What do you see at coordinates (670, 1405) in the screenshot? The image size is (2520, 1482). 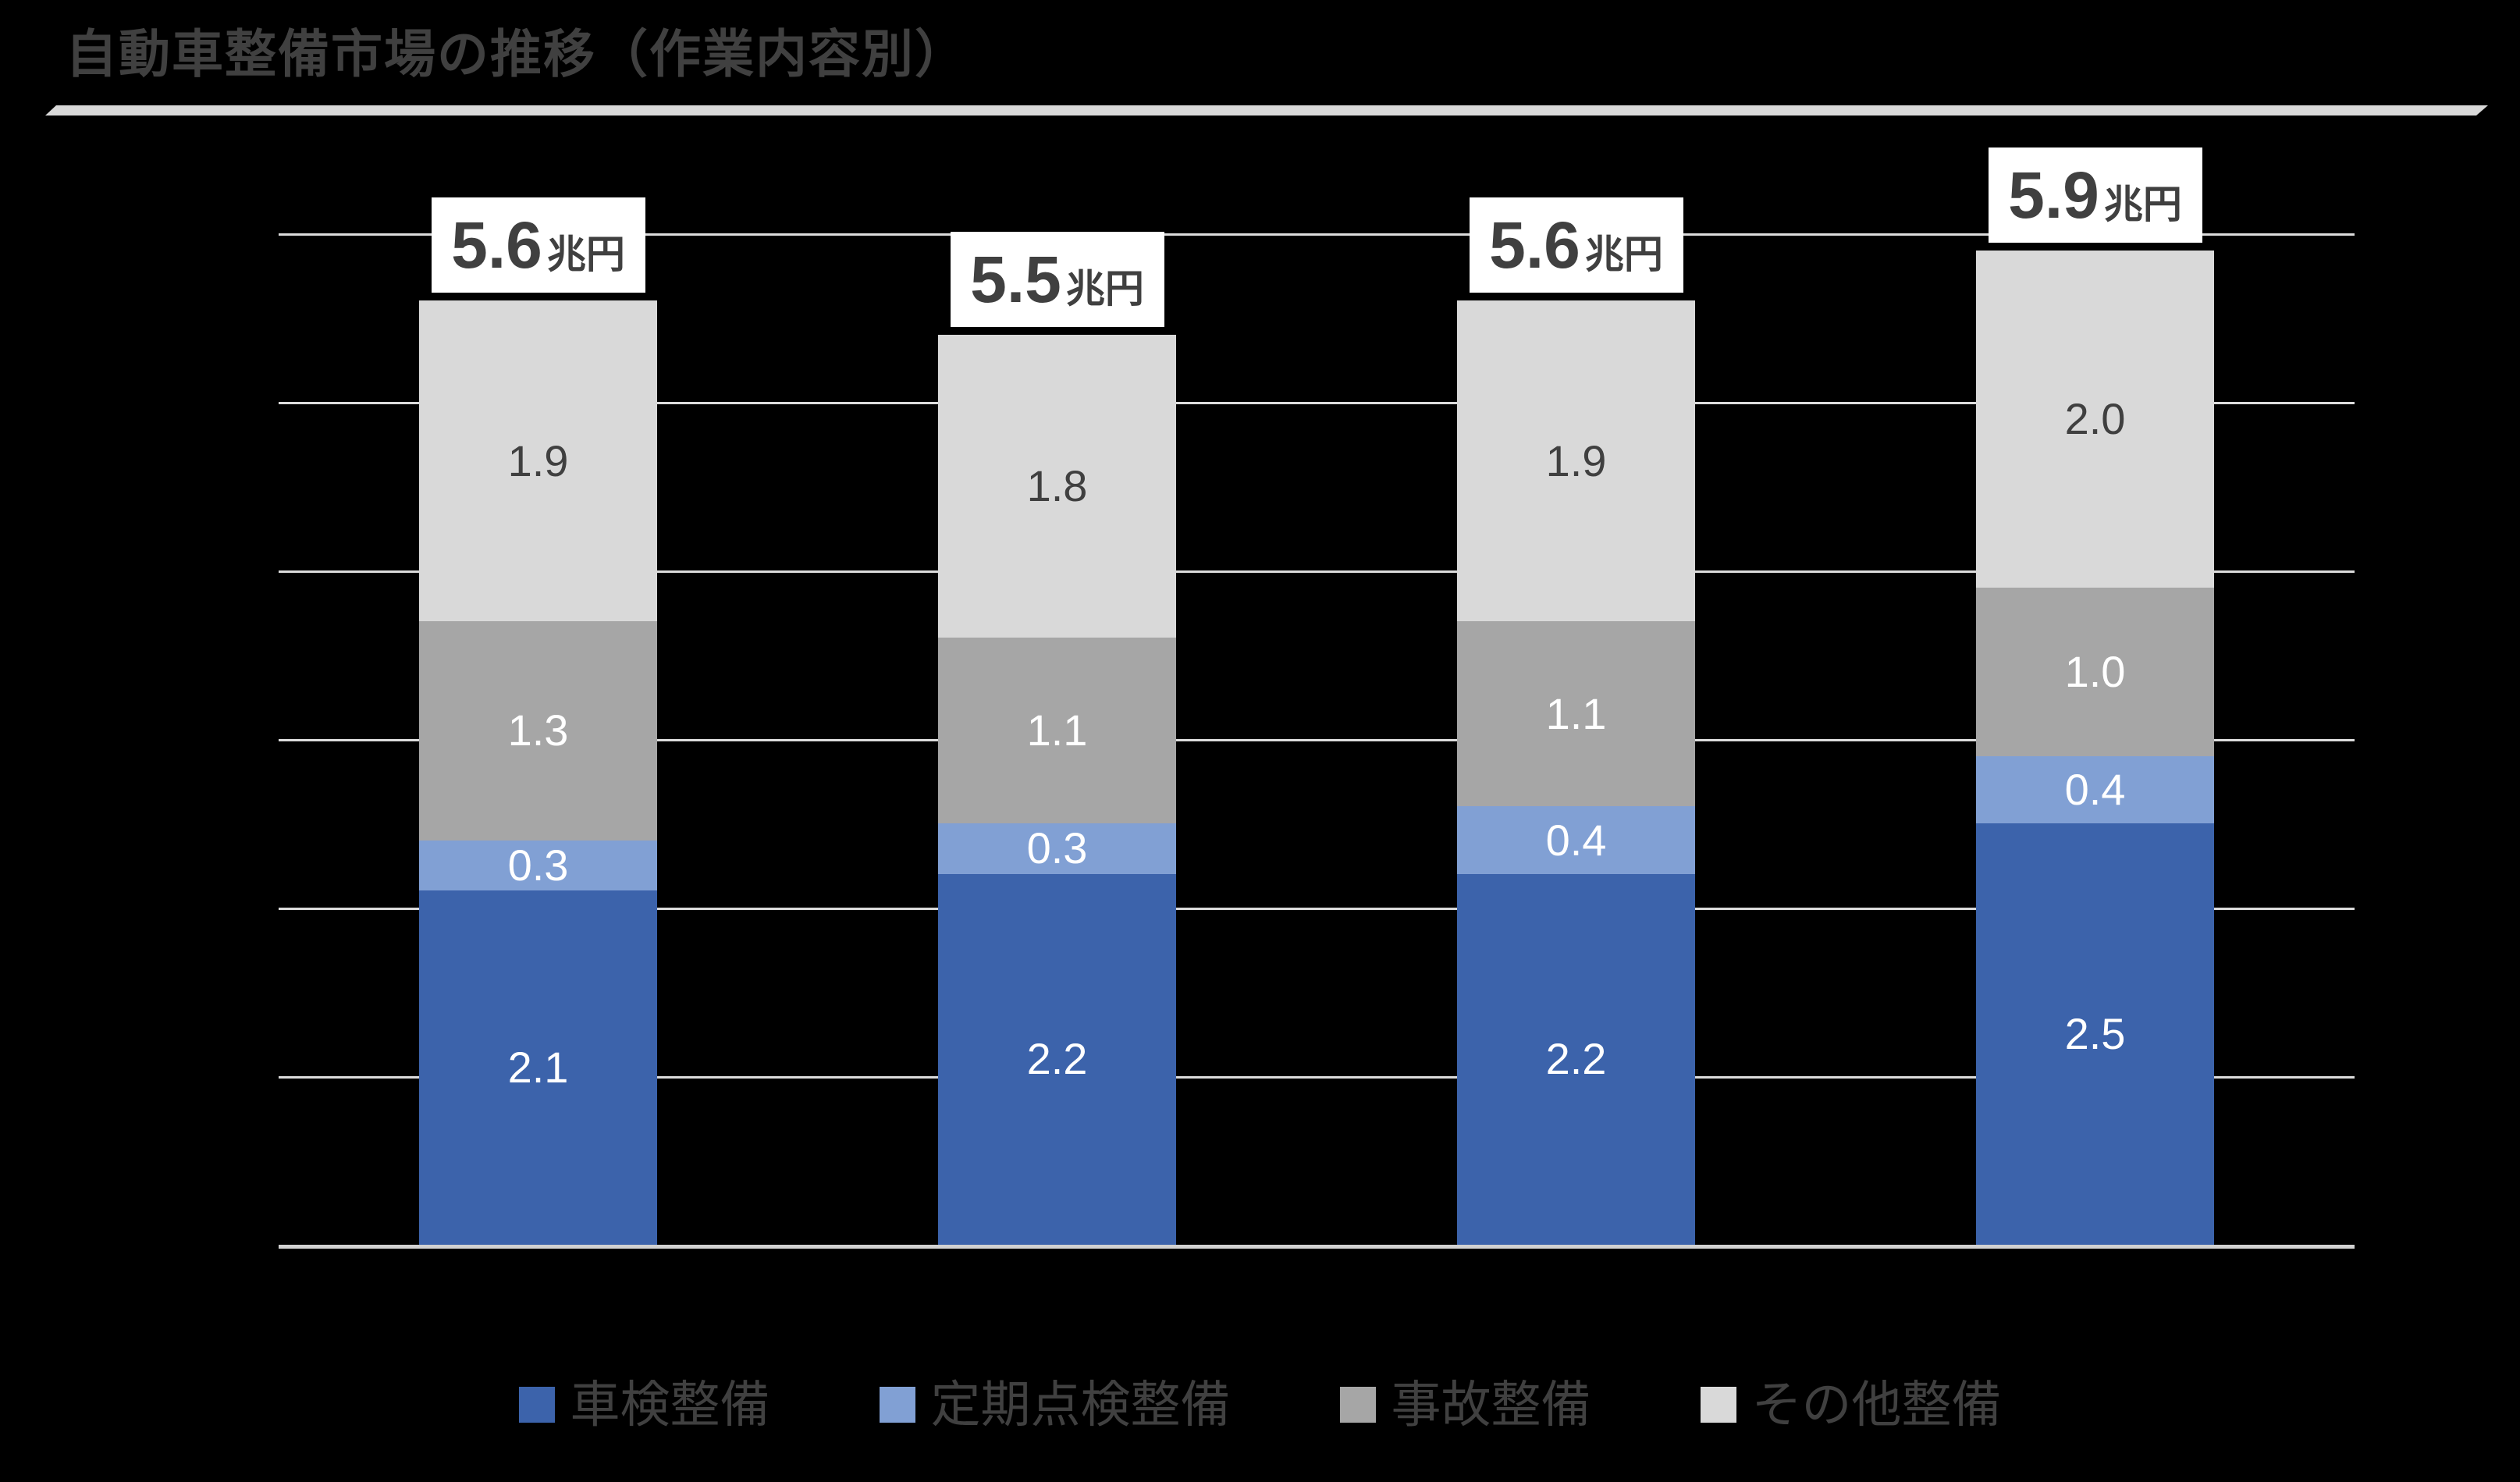 I see `legend-label: 車検整備` at bounding box center [670, 1405].